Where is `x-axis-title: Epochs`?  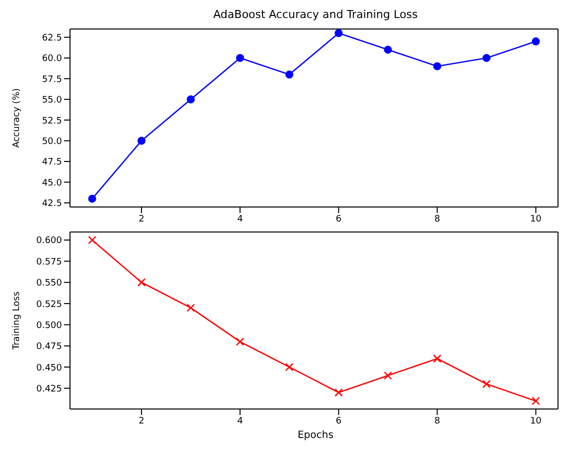
x-axis-title: Epochs is located at coordinates (315, 436).